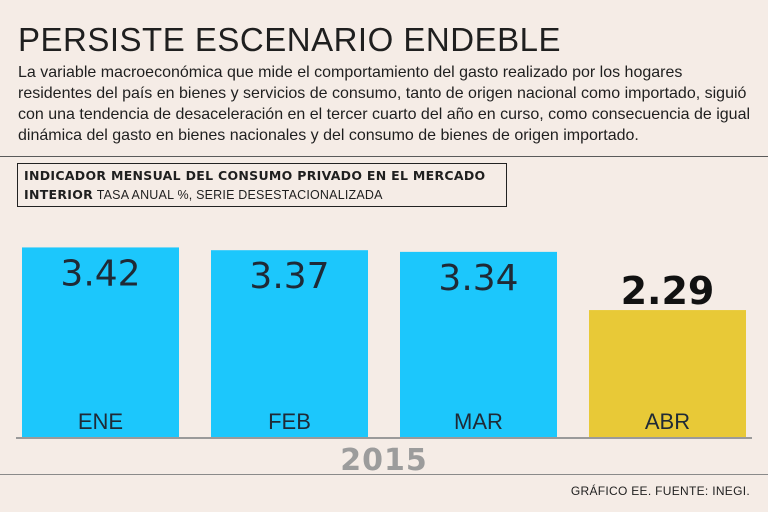 The height and width of the screenshot is (512, 768). I want to click on category-label-feb: FEB, so click(289, 421).